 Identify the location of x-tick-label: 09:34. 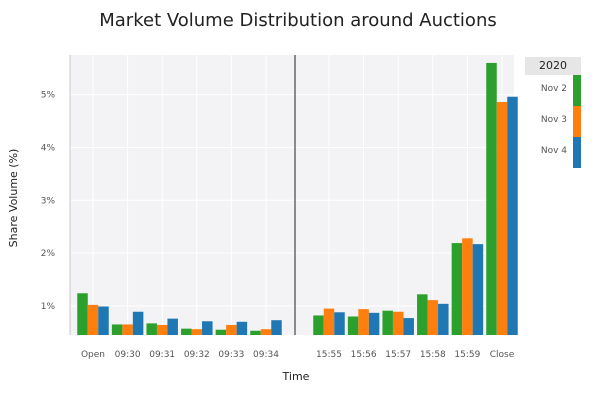
(266, 355).